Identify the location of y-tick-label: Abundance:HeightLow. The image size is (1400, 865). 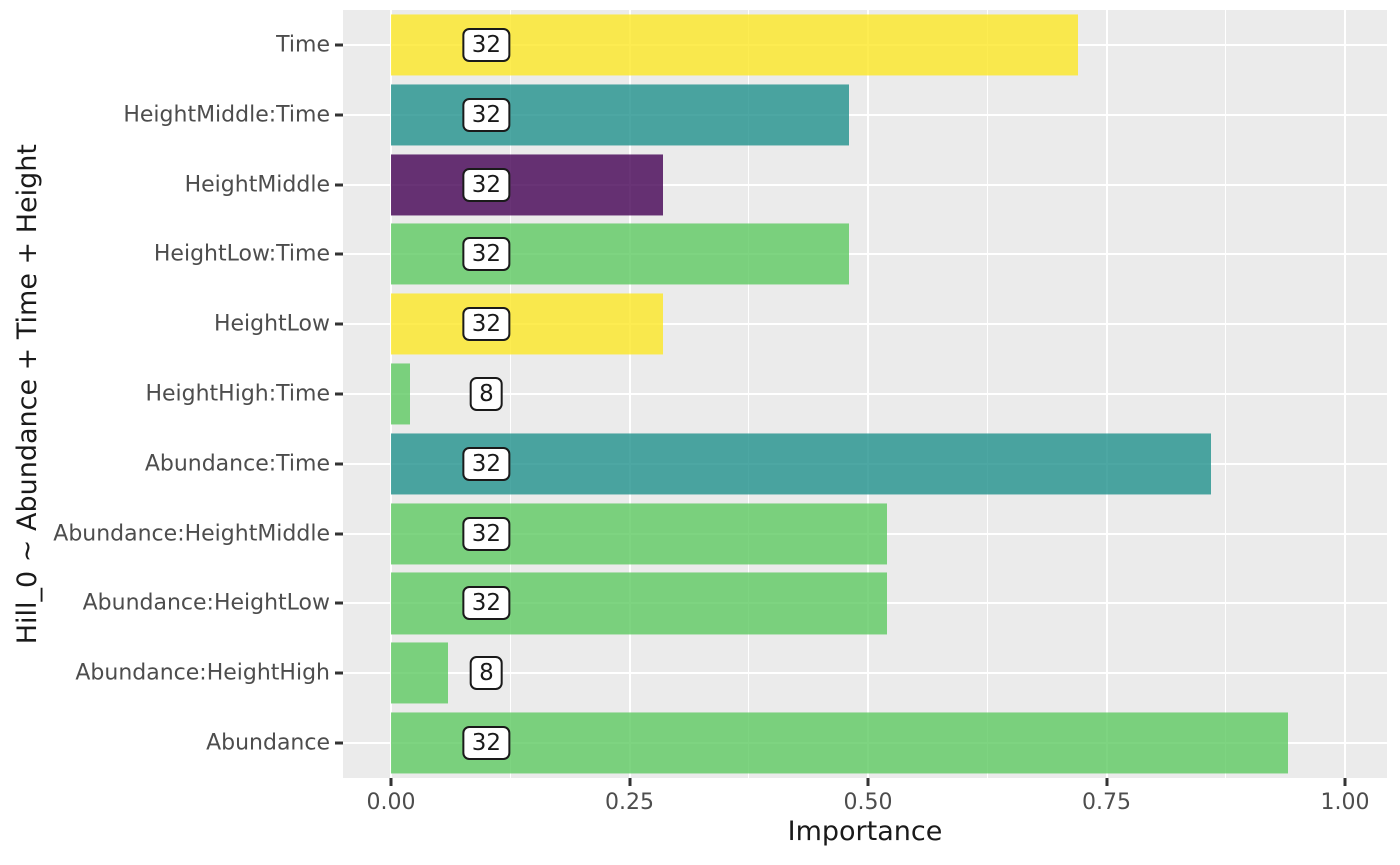
(206, 603).